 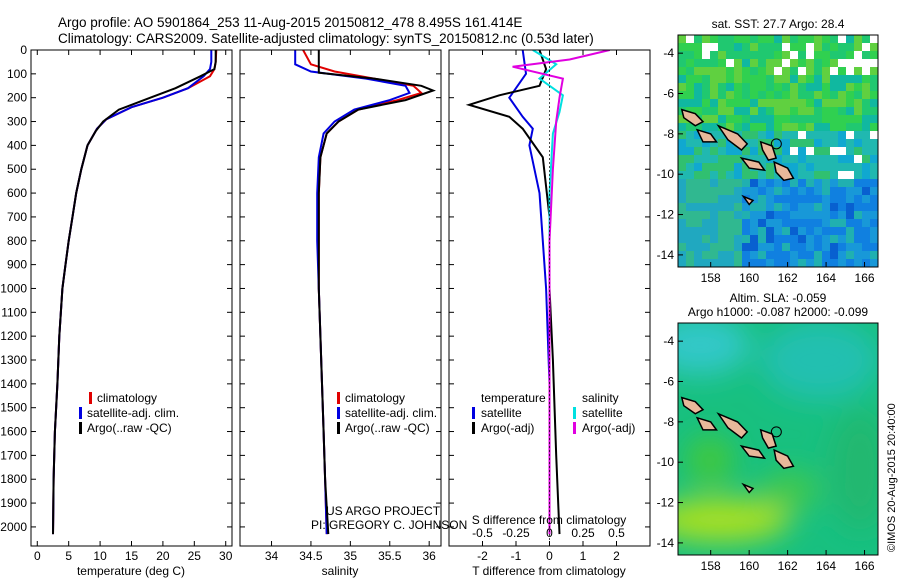 I want to click on map-ytick-label: -4, so click(x=668, y=341).